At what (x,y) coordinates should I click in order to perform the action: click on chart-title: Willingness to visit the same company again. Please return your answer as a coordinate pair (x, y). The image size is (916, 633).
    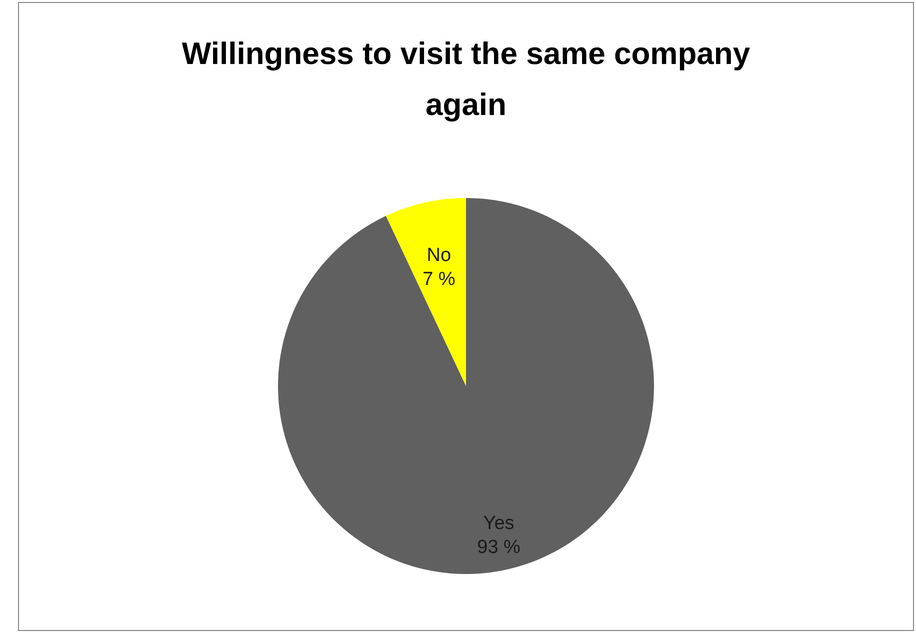
    Looking at the image, I should click on (466, 79).